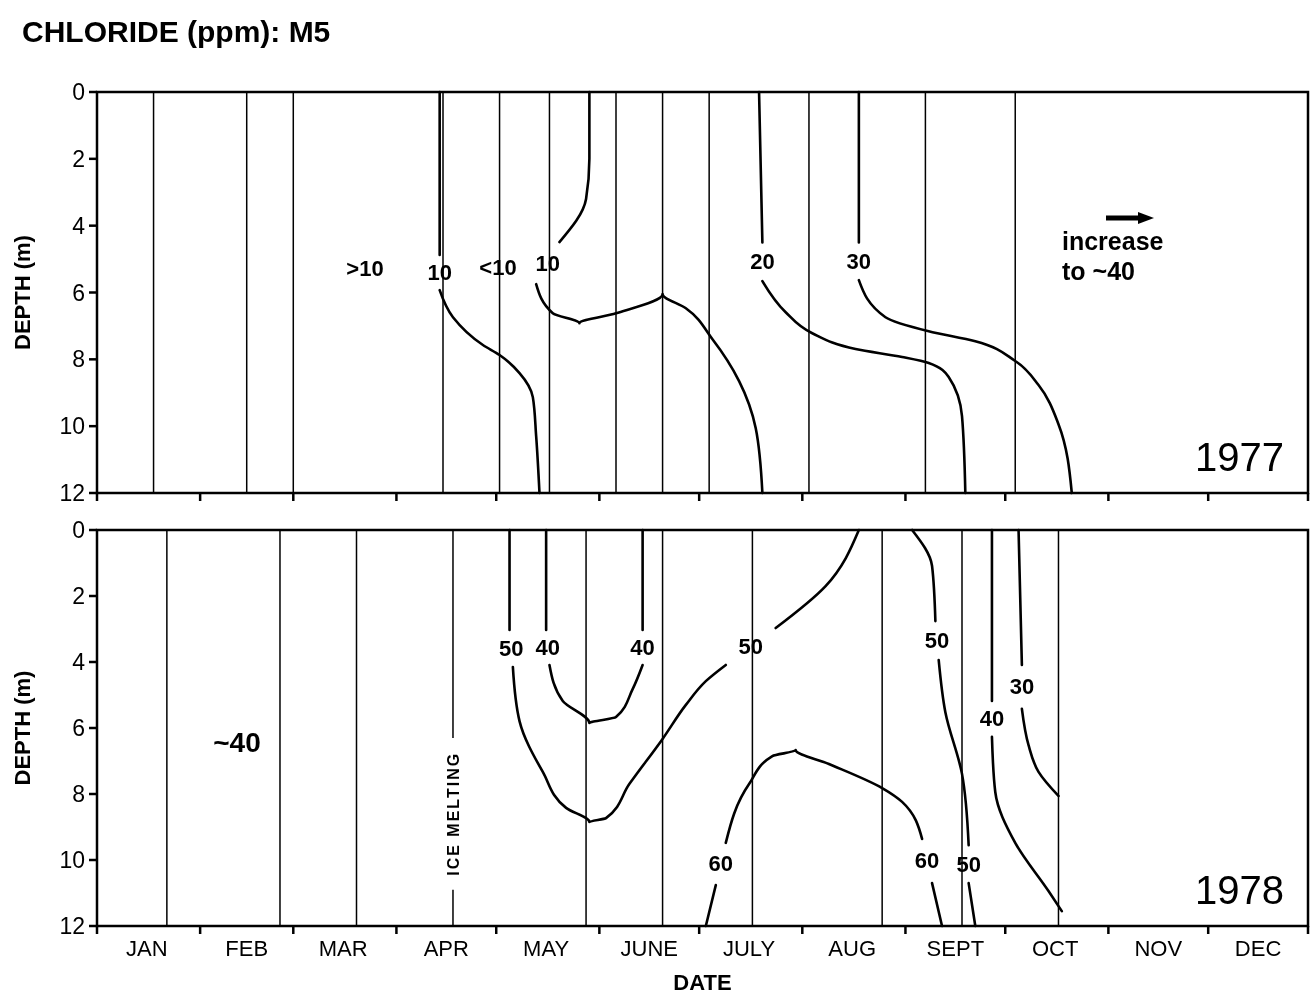 This screenshot has height=1004, width=1313. What do you see at coordinates (749, 948) in the screenshot?
I see `x-tick-label: JULY` at bounding box center [749, 948].